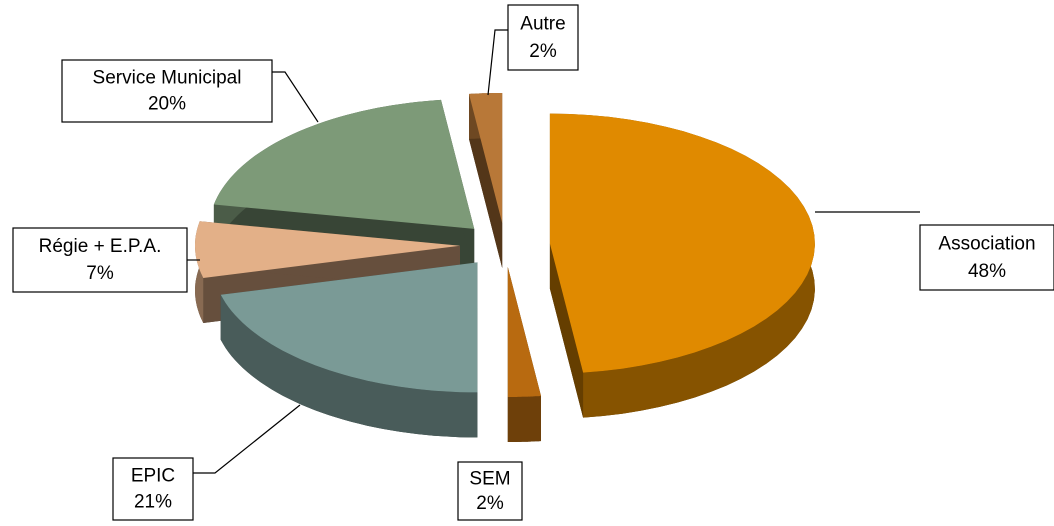 The height and width of the screenshot is (526, 1054). What do you see at coordinates (489, 478) in the screenshot?
I see `category-label: SEM` at bounding box center [489, 478].